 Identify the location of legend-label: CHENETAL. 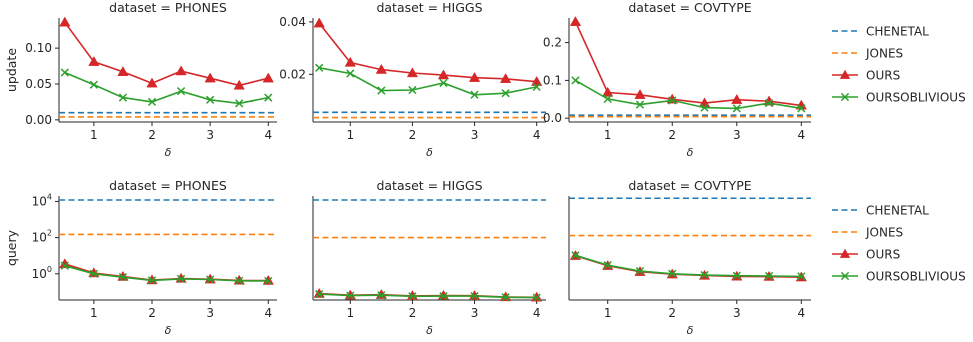
(897, 211).